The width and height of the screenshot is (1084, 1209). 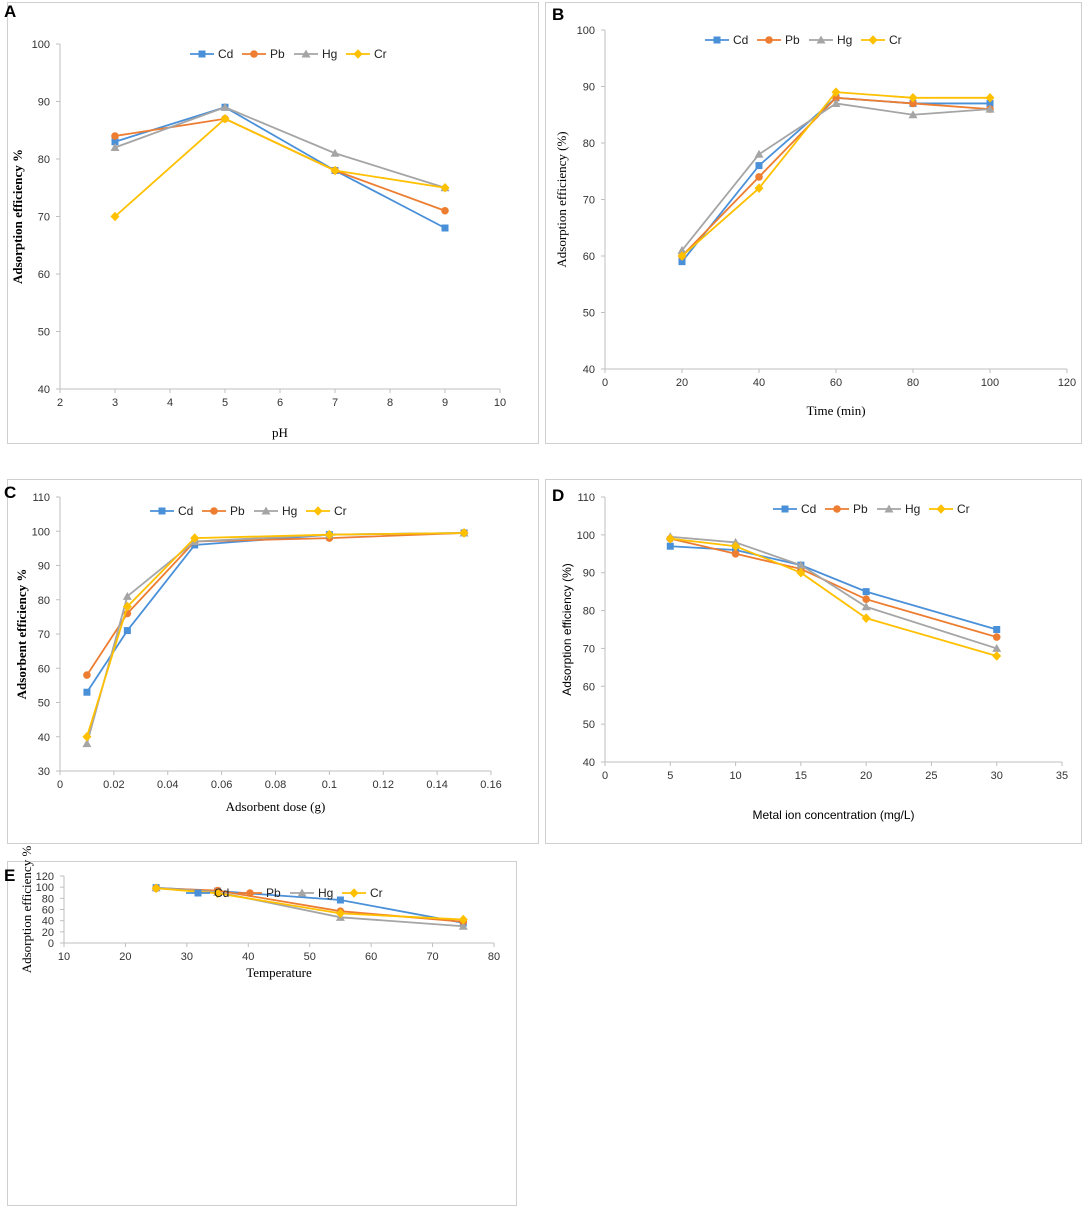 What do you see at coordinates (586, 498) in the screenshot?
I see `y-tick-label: 110` at bounding box center [586, 498].